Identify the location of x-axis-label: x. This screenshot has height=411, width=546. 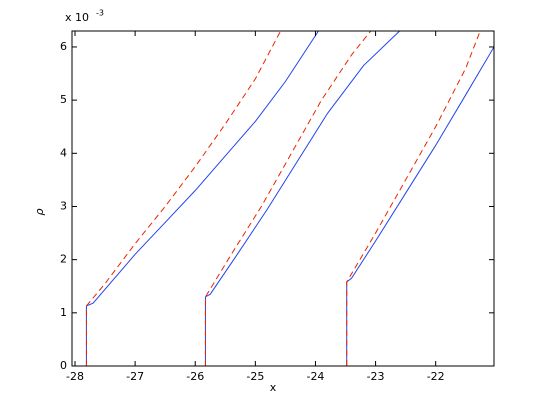
(273, 387).